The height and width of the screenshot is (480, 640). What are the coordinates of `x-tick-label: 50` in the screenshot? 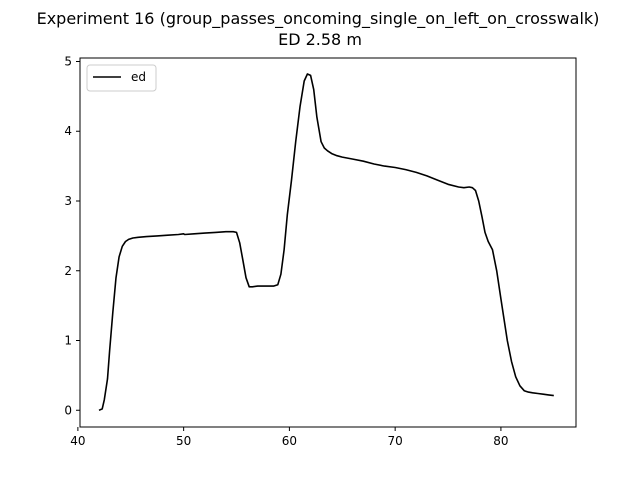 It's located at (183, 441).